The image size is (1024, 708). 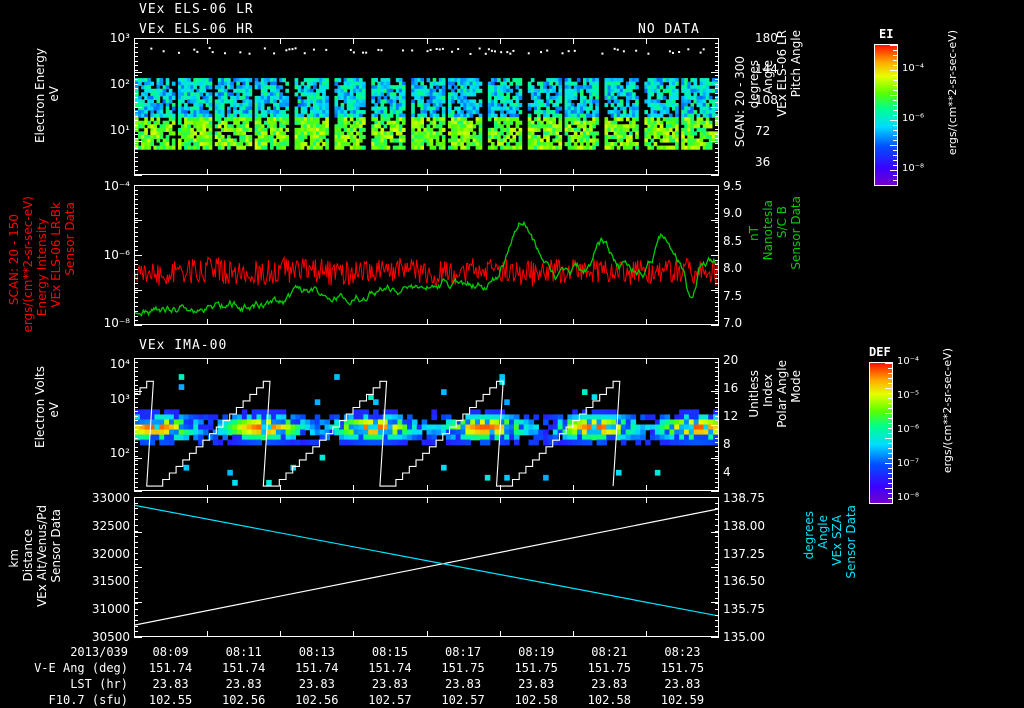 What do you see at coordinates (28, 555) in the screenshot?
I see `panel4-left-axis-label-line-2: Distance` at bounding box center [28, 555].